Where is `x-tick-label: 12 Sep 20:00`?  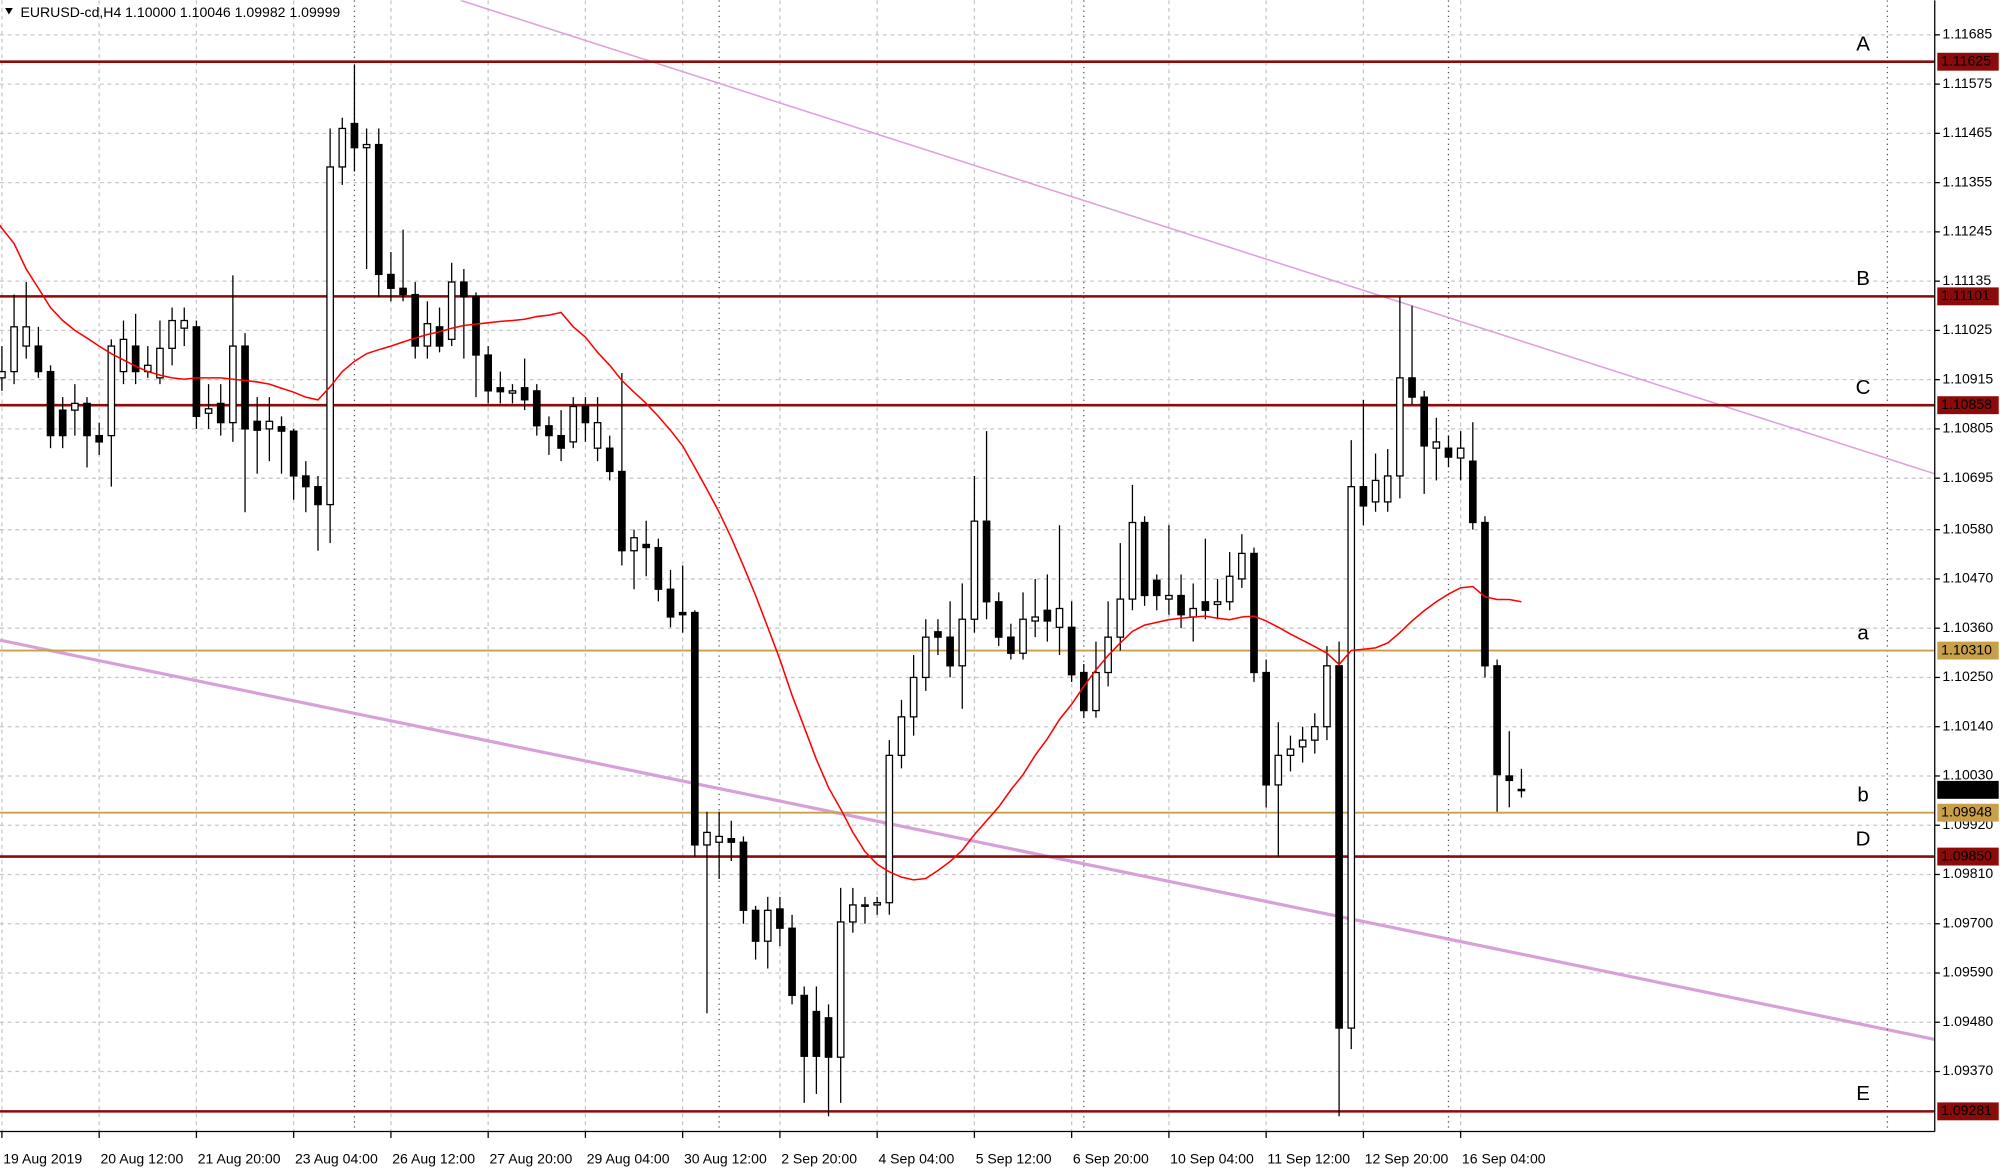
x-tick-label: 12 Sep 20:00 is located at coordinates (1407, 1158).